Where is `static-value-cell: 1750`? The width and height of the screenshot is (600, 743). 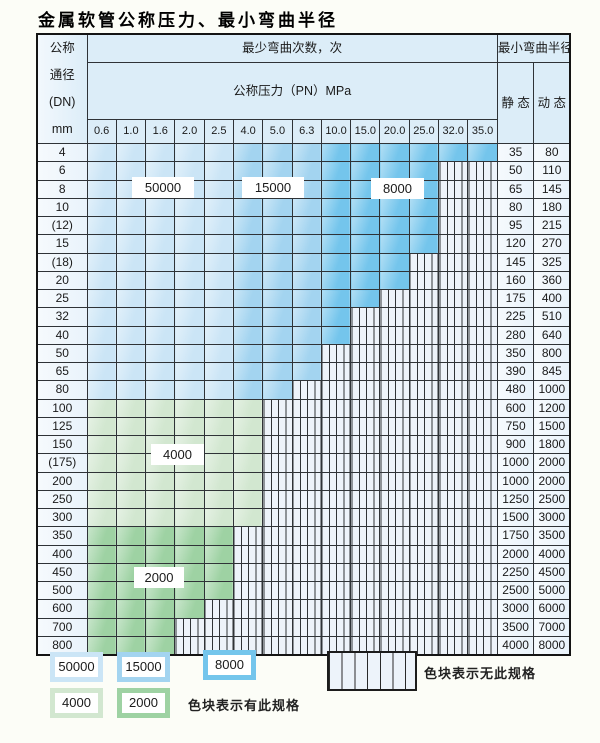 static-value-cell: 1750 is located at coordinates (515, 536).